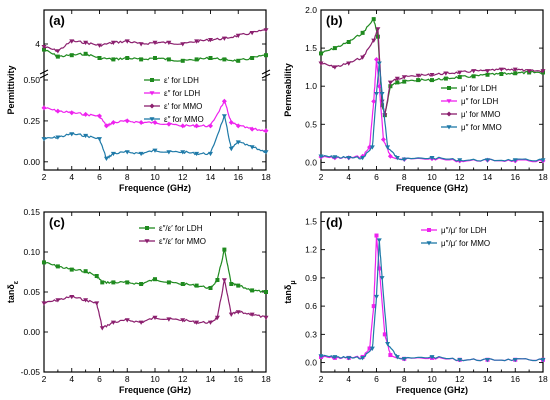  I want to click on legend-label: μ″/μ′ for MMO, so click(465, 243).